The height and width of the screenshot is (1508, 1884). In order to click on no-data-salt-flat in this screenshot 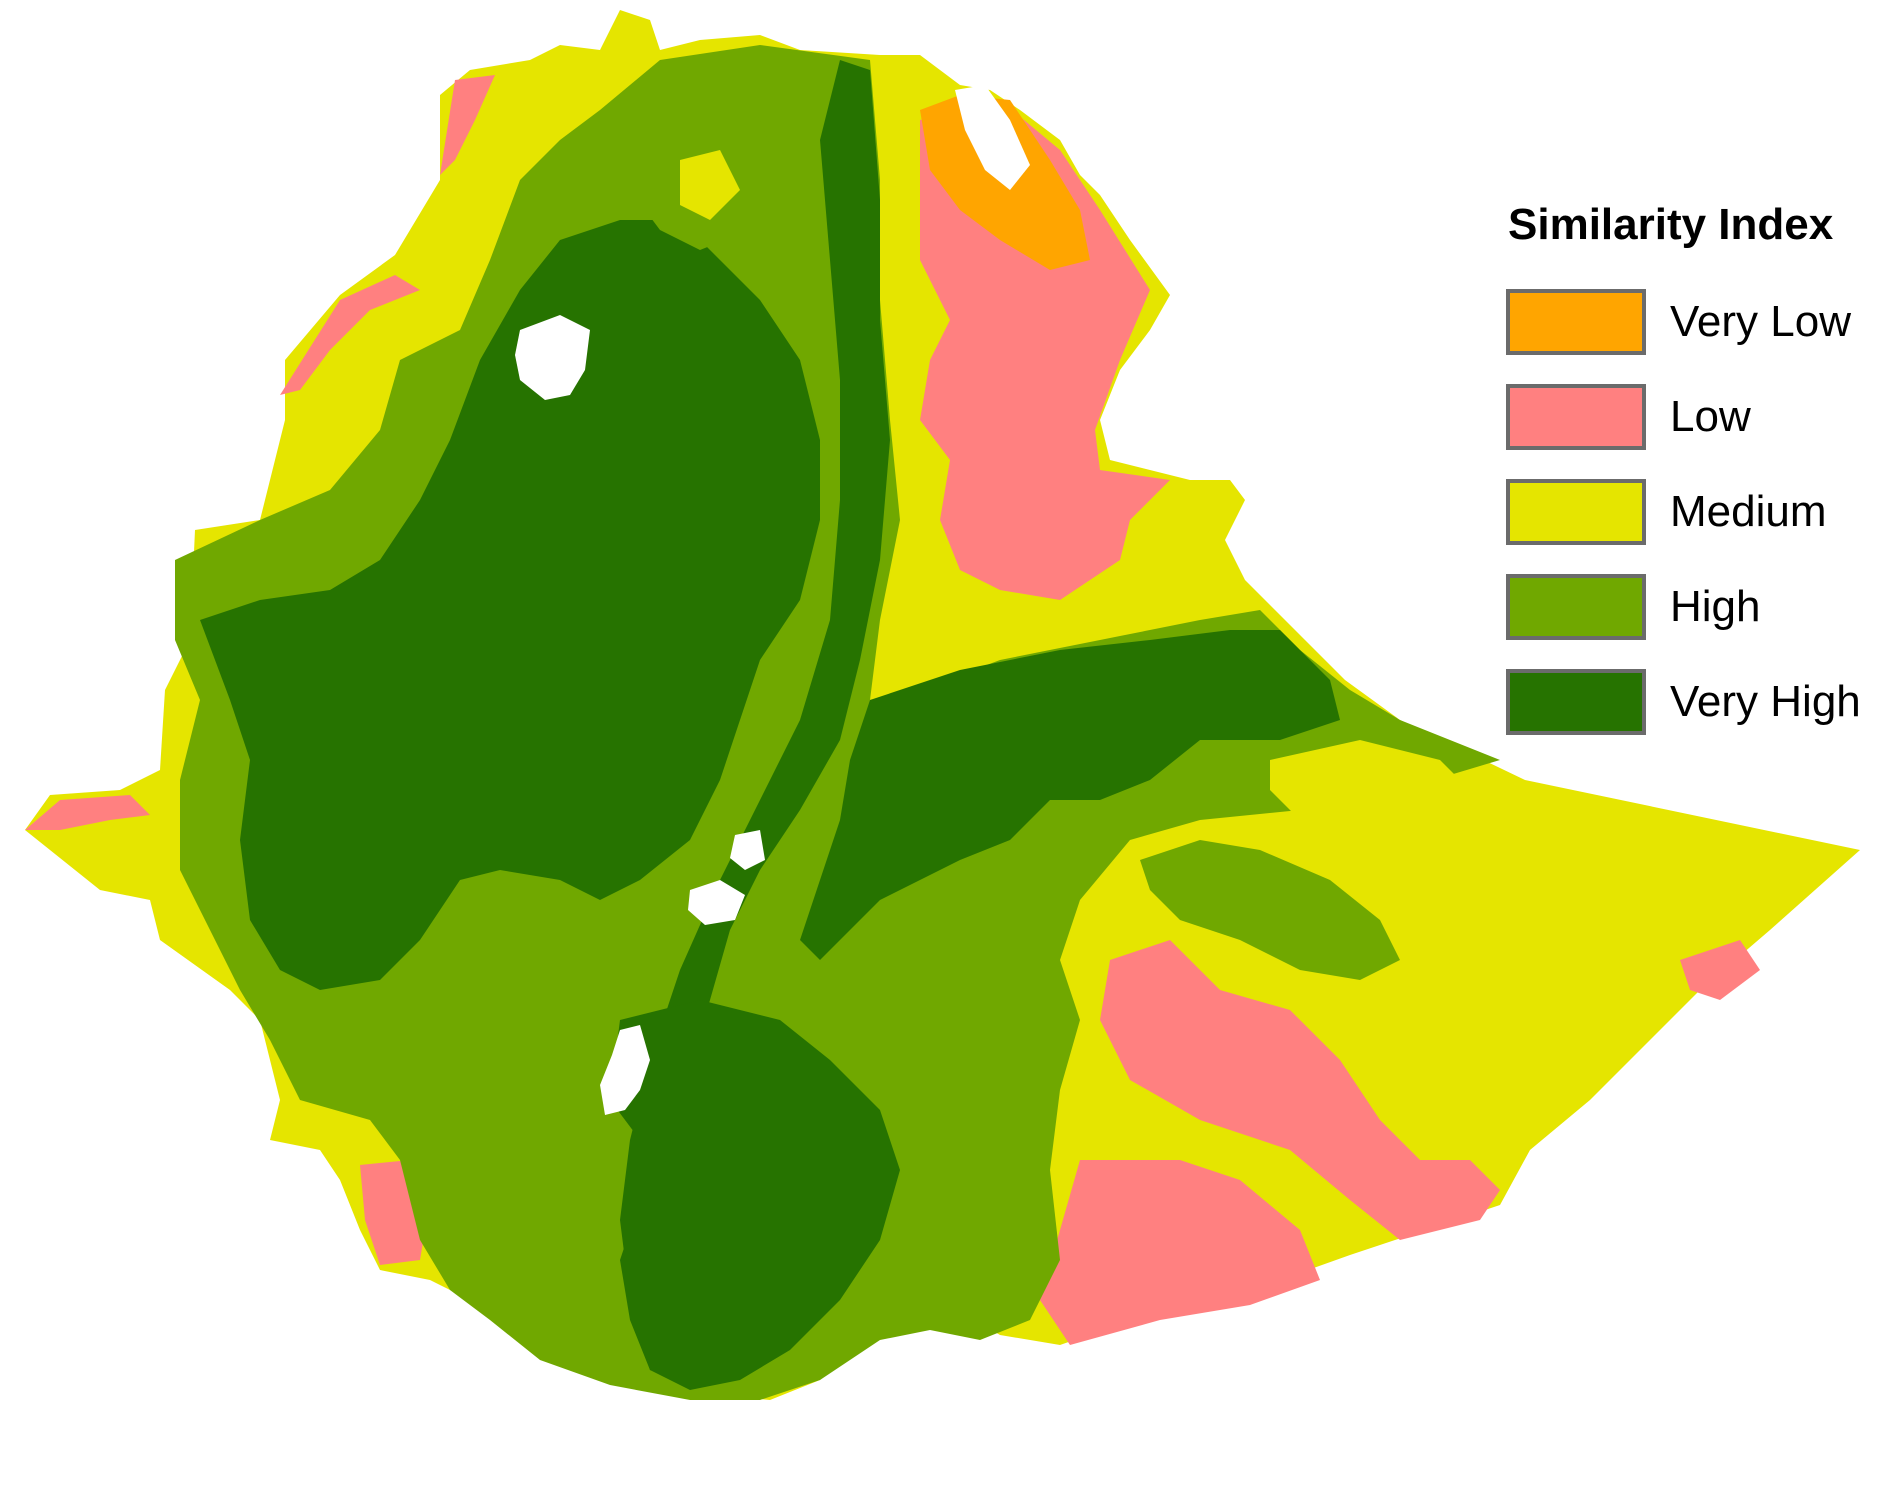, I will do `click(992, 137)`.